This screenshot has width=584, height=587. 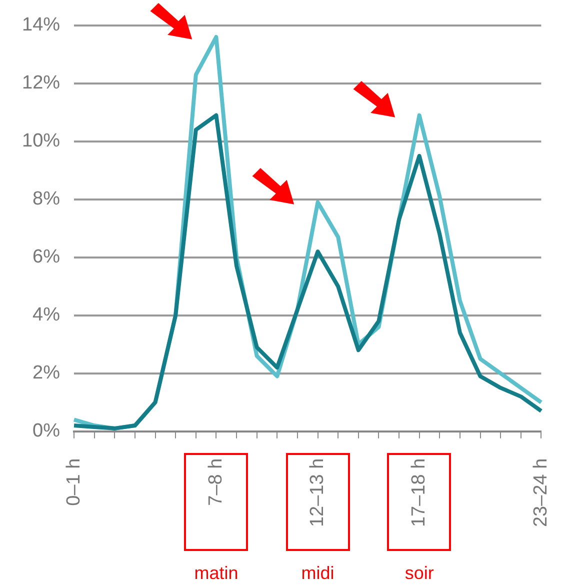 I want to click on y-tick-label: 12%, so click(x=41, y=83).